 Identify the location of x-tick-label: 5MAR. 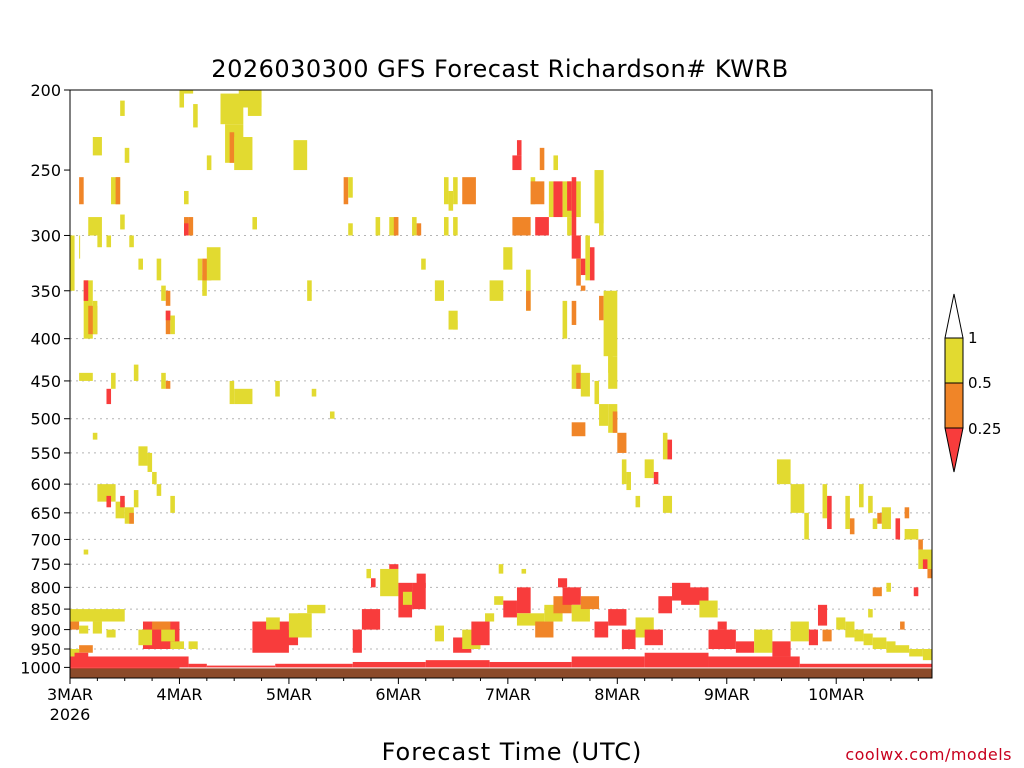
(289, 694).